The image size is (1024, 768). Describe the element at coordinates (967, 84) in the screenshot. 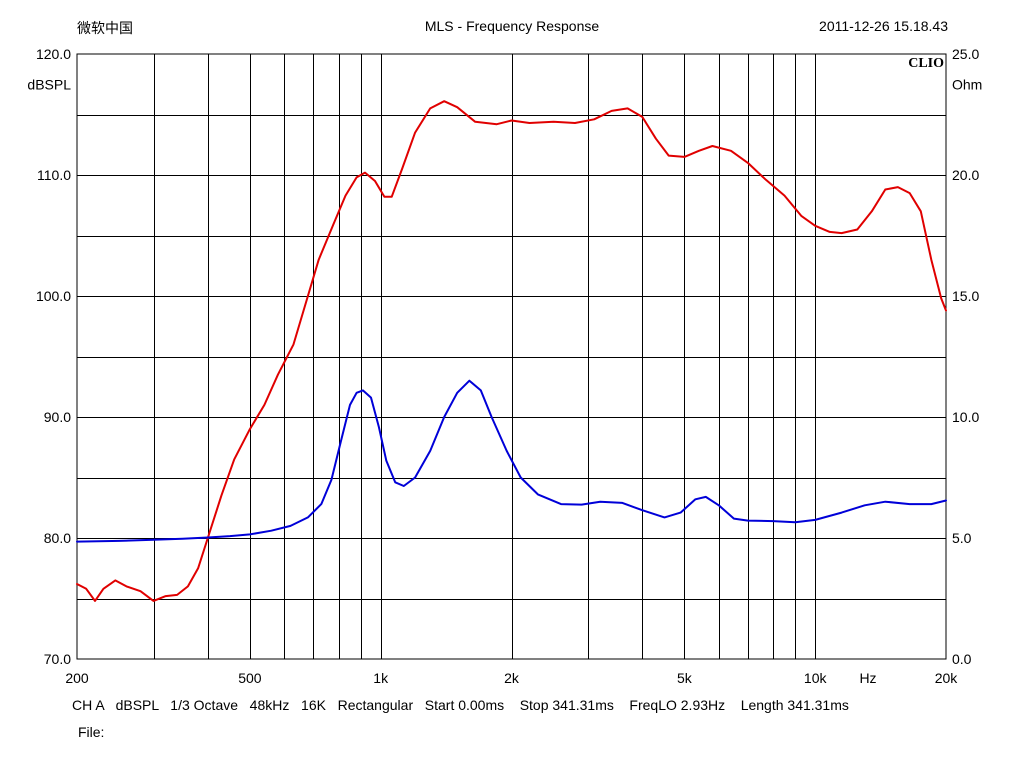

I see `y-right-axis-label: Ohm` at that location.